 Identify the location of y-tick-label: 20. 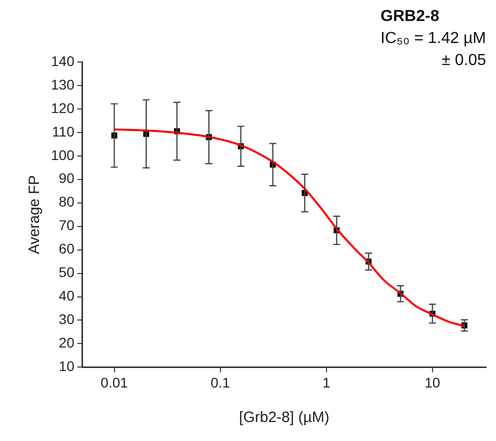
(66, 342).